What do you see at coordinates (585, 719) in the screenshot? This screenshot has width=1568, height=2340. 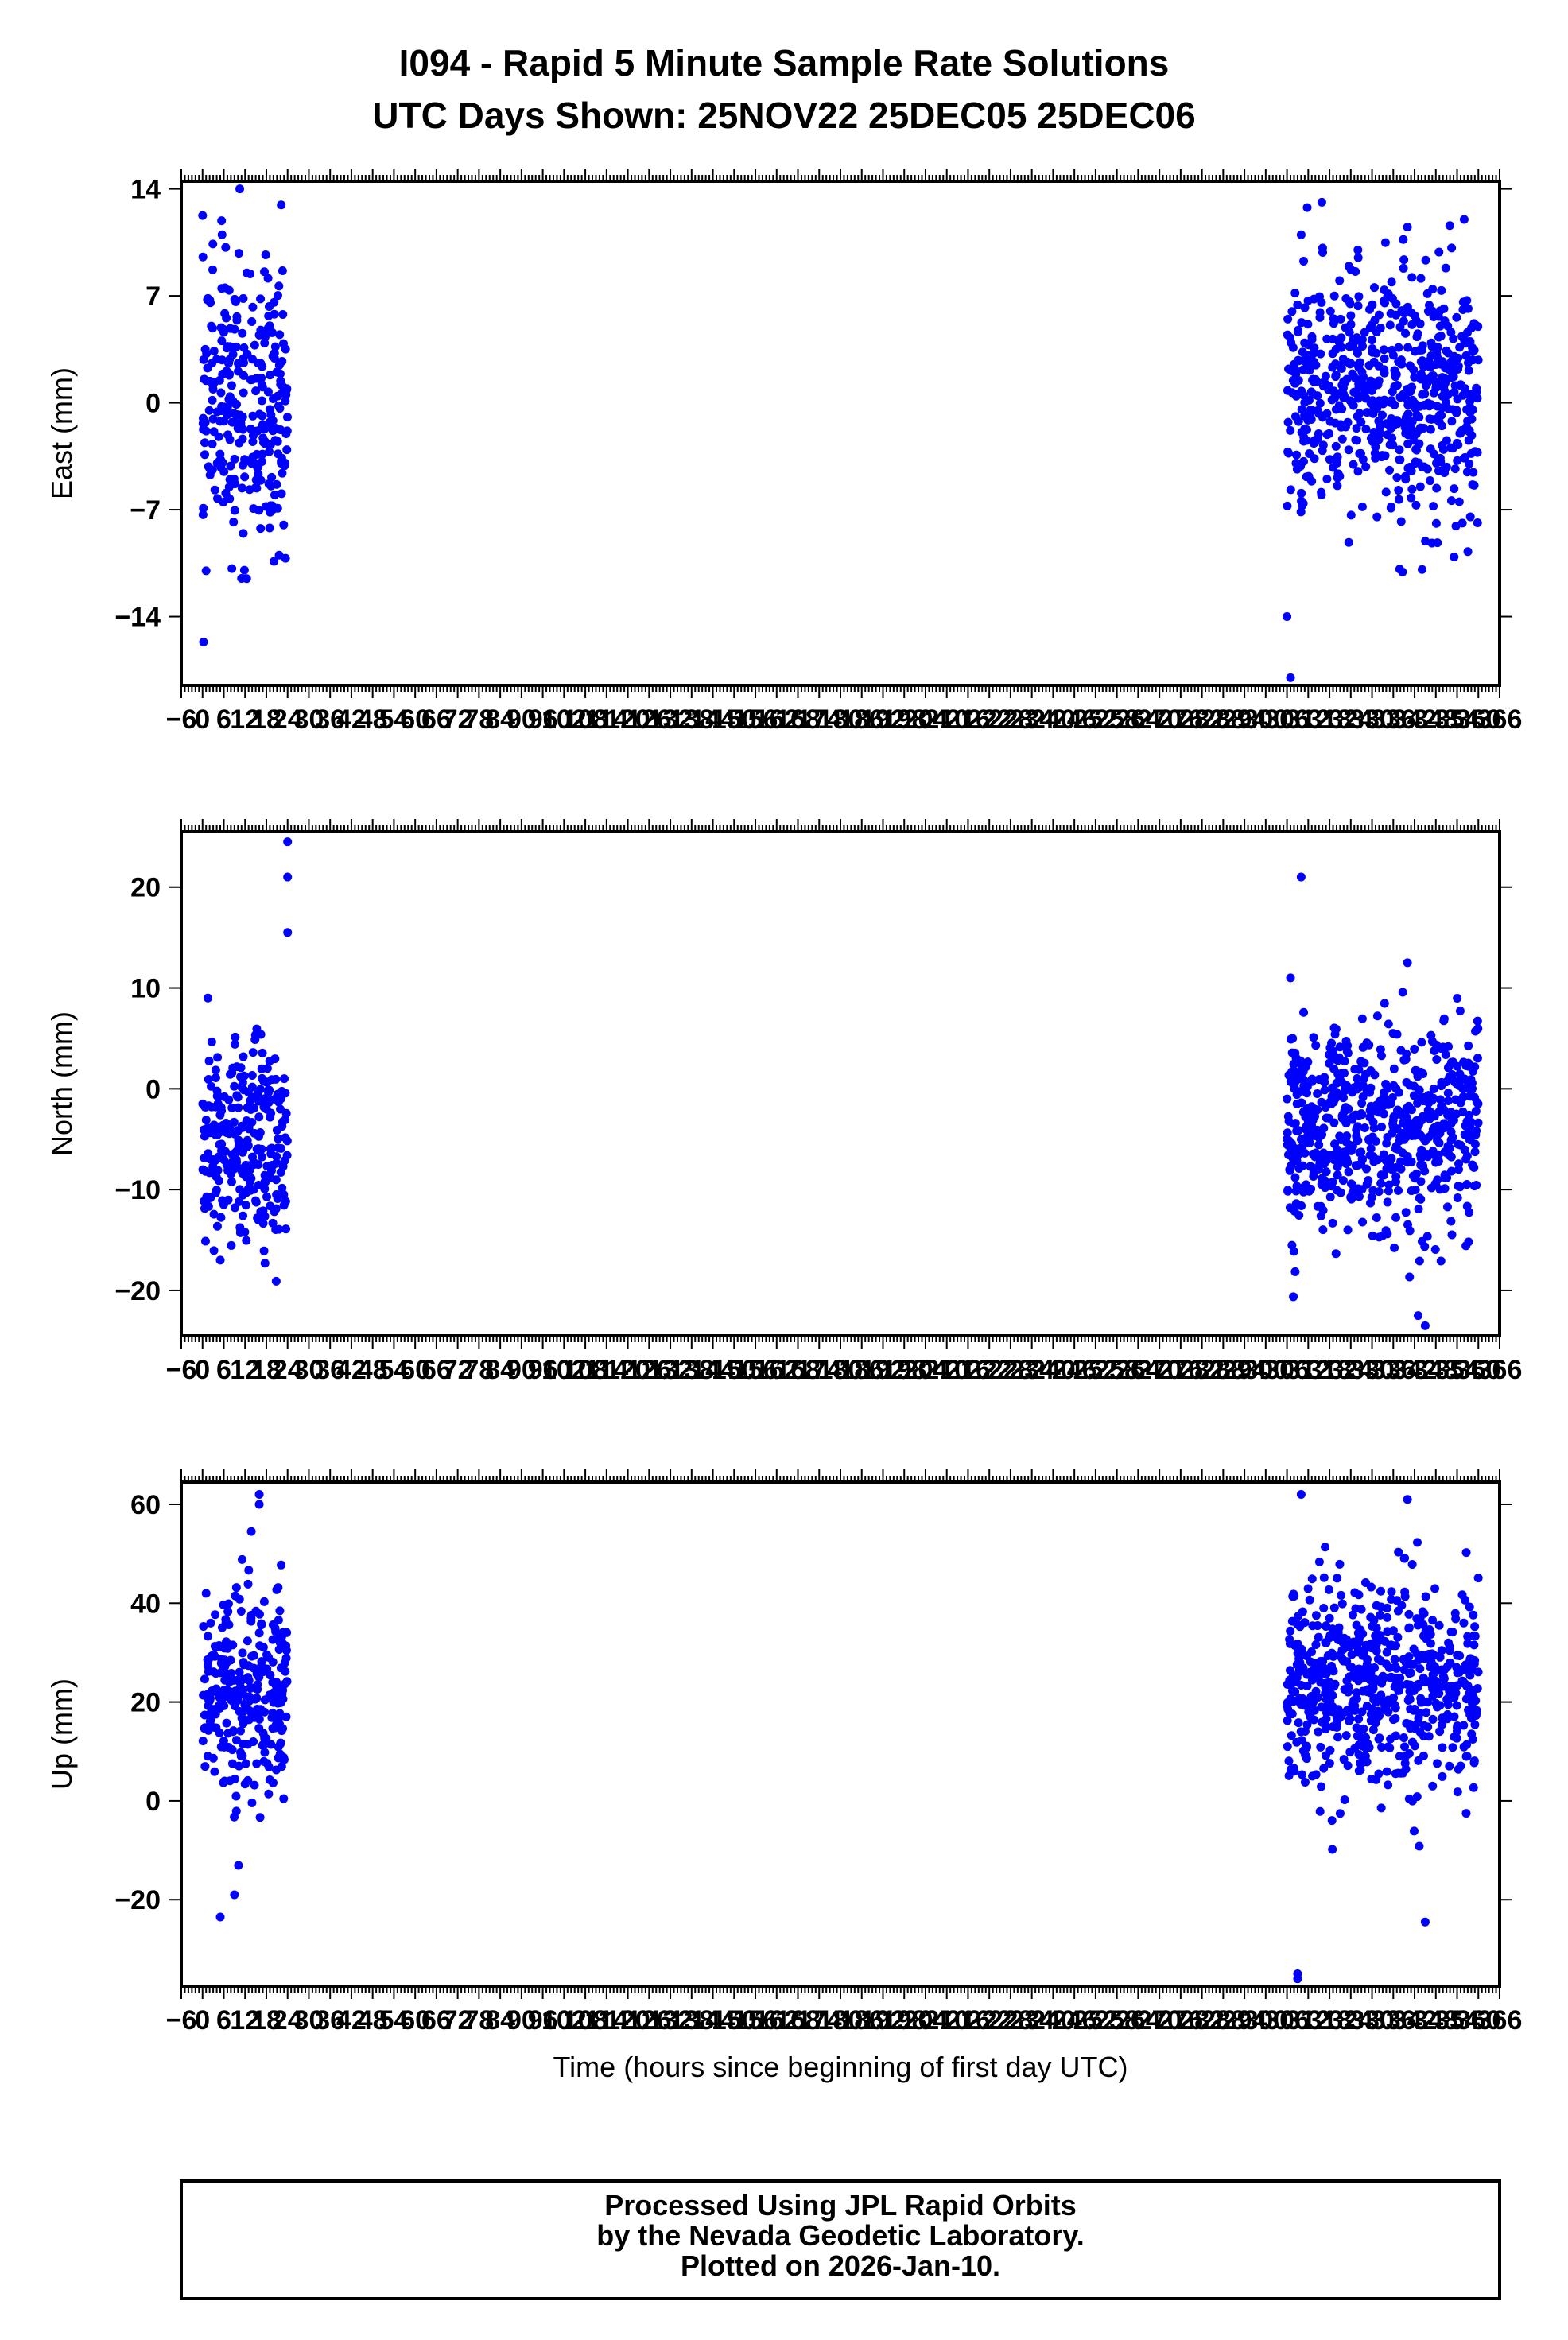 I see `x-tick-label: 108` at bounding box center [585, 719].